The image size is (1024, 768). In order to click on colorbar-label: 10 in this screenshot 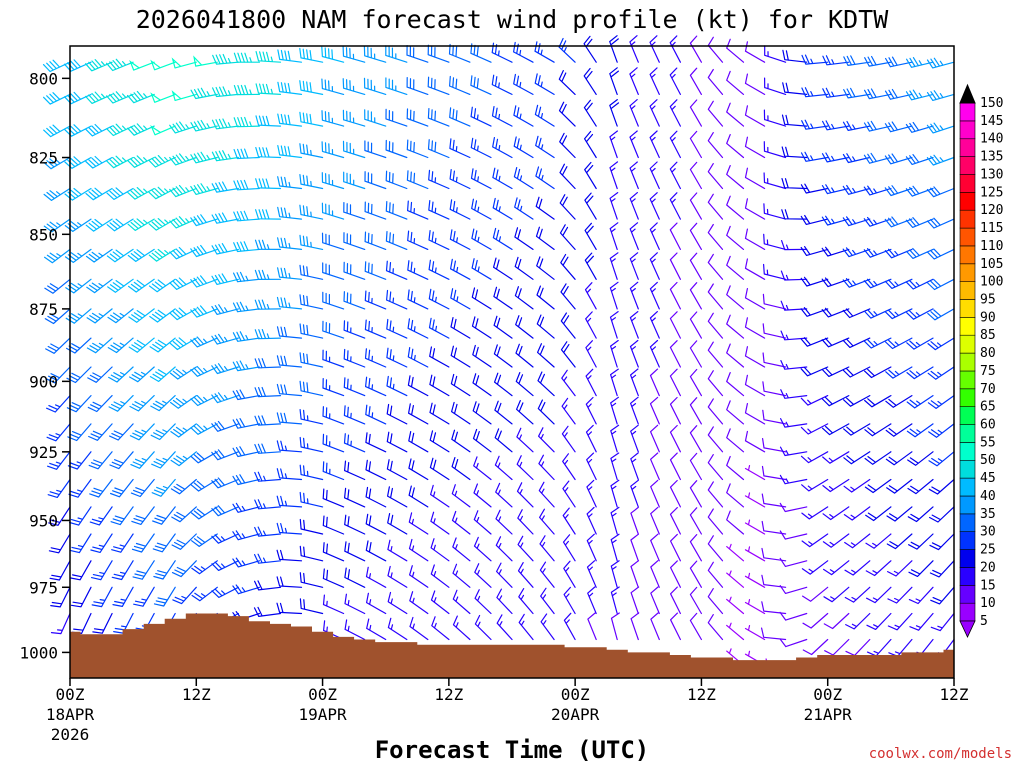, I will do `click(988, 603)`.